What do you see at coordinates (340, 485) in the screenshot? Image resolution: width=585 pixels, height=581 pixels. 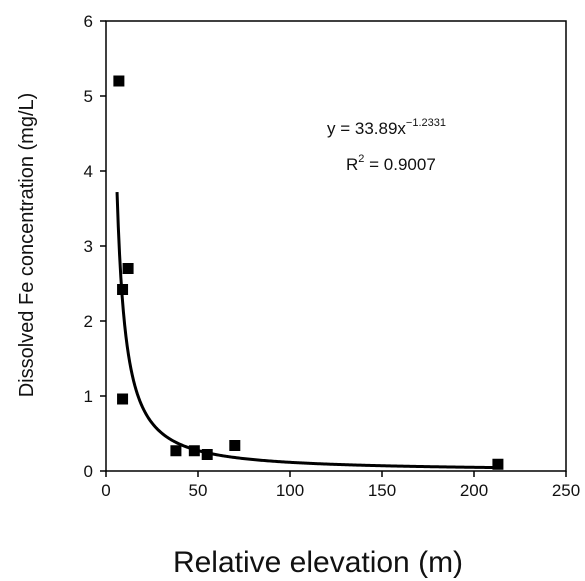 I see `x-axis-ticks: 0 50 100 150 200 250` at bounding box center [340, 485].